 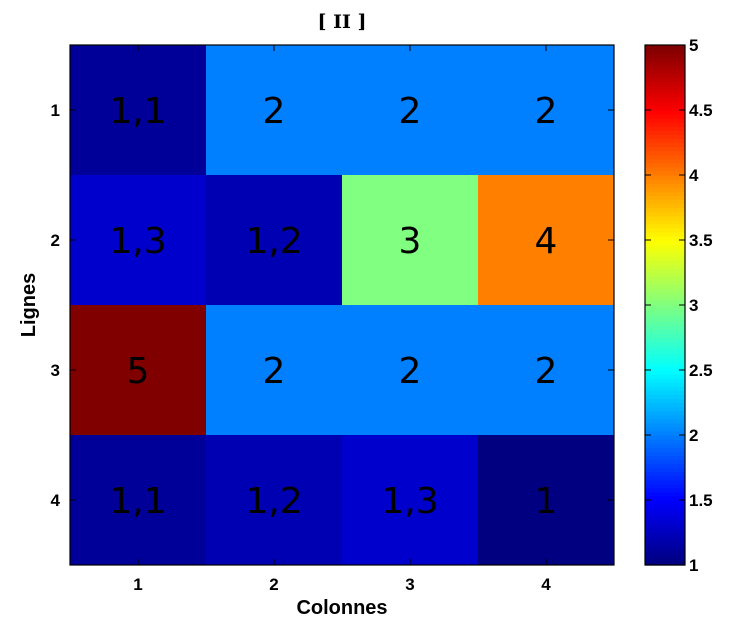 What do you see at coordinates (546, 111) in the screenshot?
I see `cell-label-r1-c4: 2` at bounding box center [546, 111].